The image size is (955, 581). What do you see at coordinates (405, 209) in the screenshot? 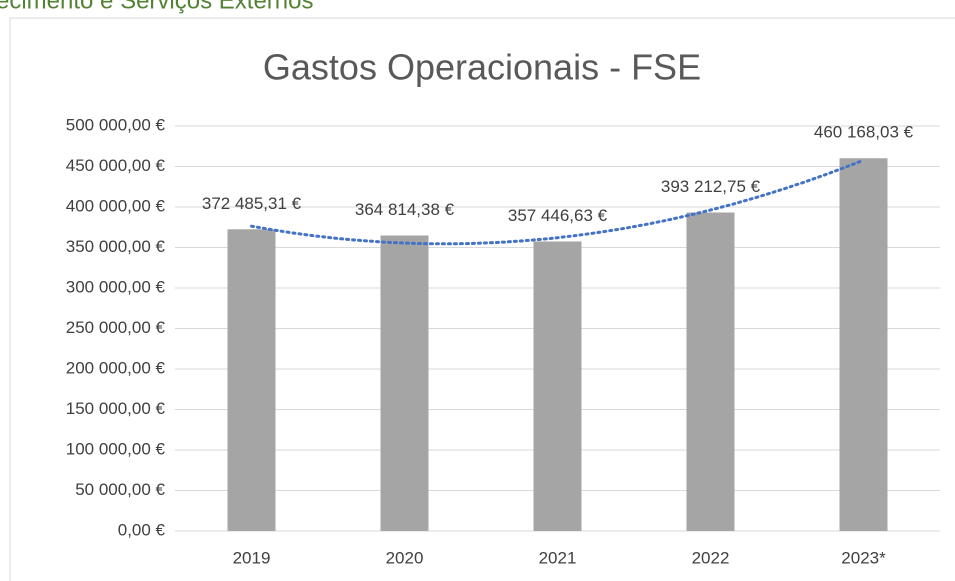
I see `data-label: 364 814,38 €` at bounding box center [405, 209].